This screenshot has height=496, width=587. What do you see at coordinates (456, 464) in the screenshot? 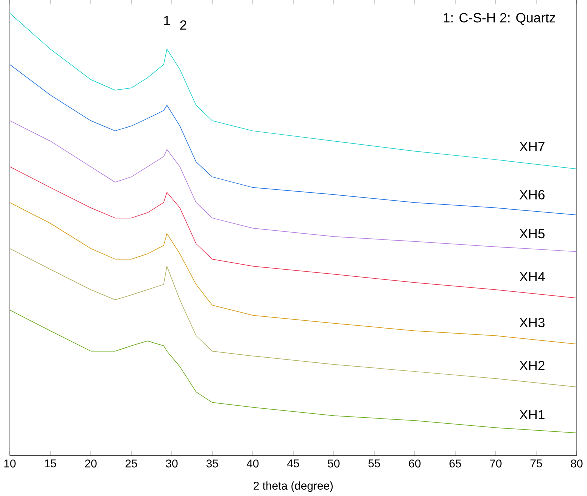
I see `x-tick-label: 65` at bounding box center [456, 464].